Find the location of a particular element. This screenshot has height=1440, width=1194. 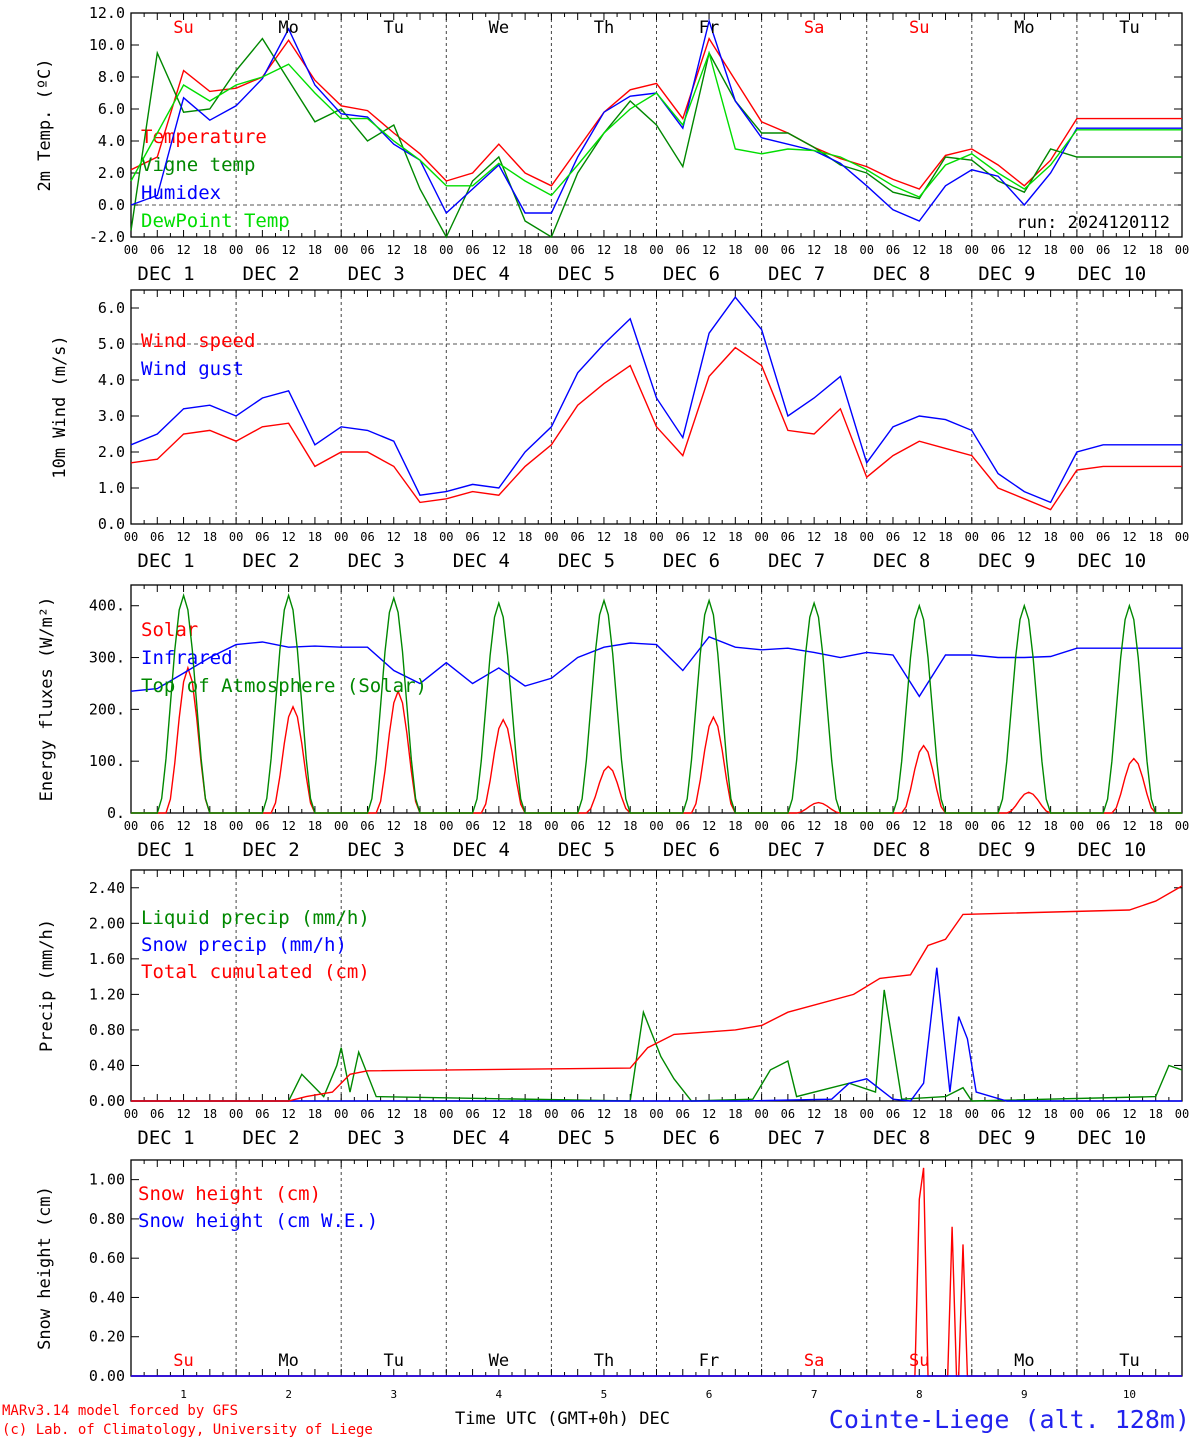

y-tick-label: -2.0 is located at coordinates (107, 237).